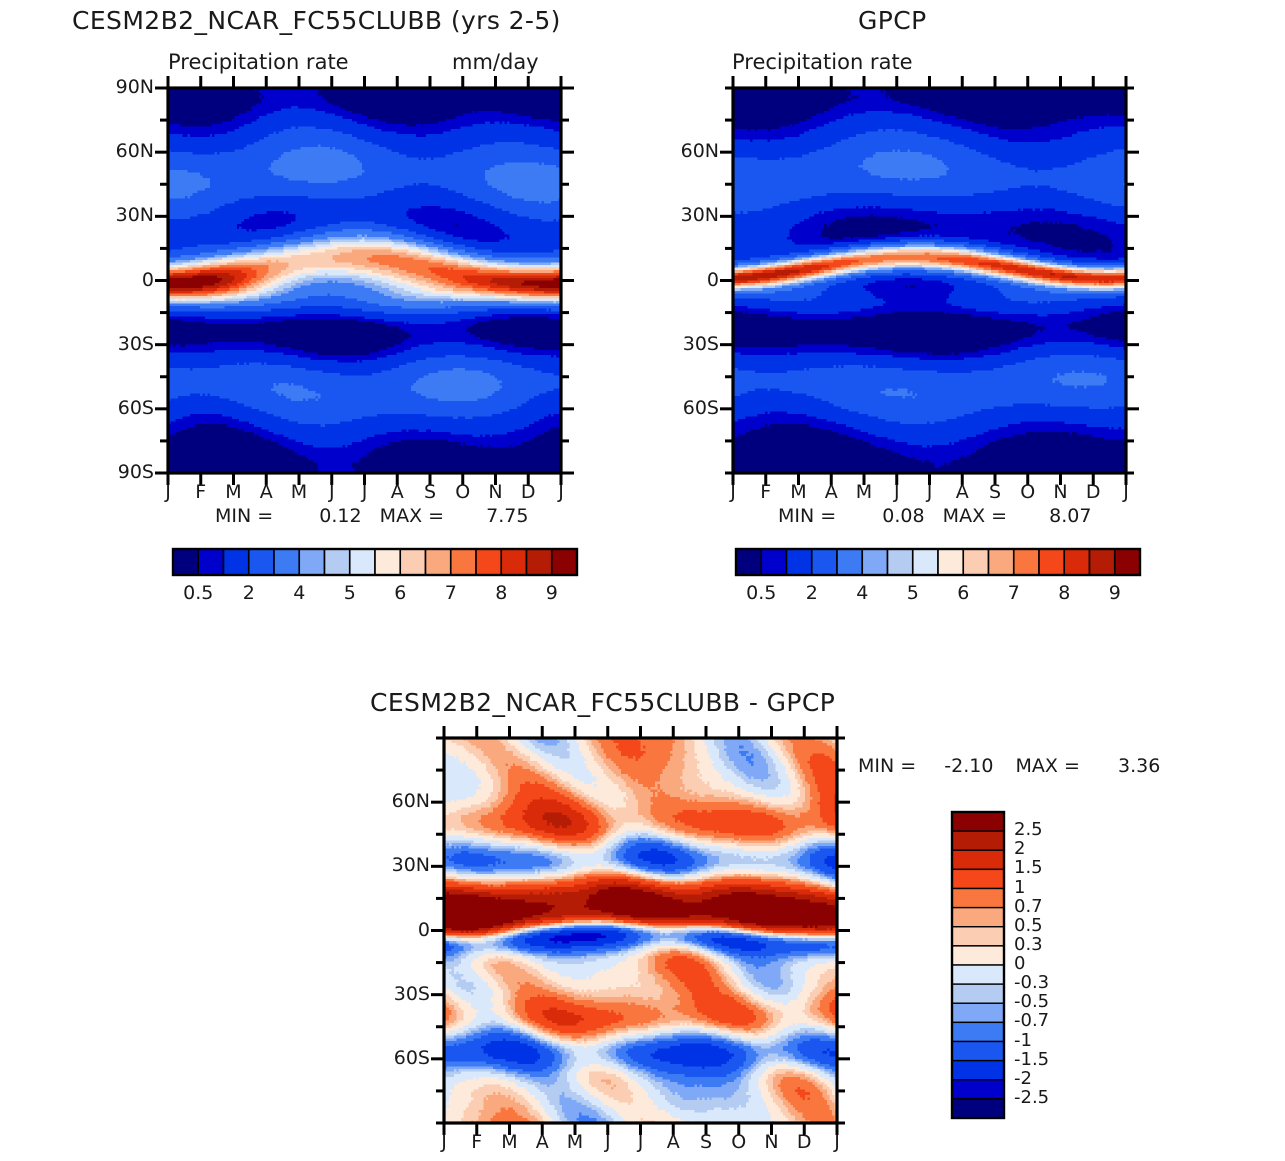 The width and height of the screenshot is (1285, 1161). I want to click on model-units-label: mm/day, so click(495, 62).